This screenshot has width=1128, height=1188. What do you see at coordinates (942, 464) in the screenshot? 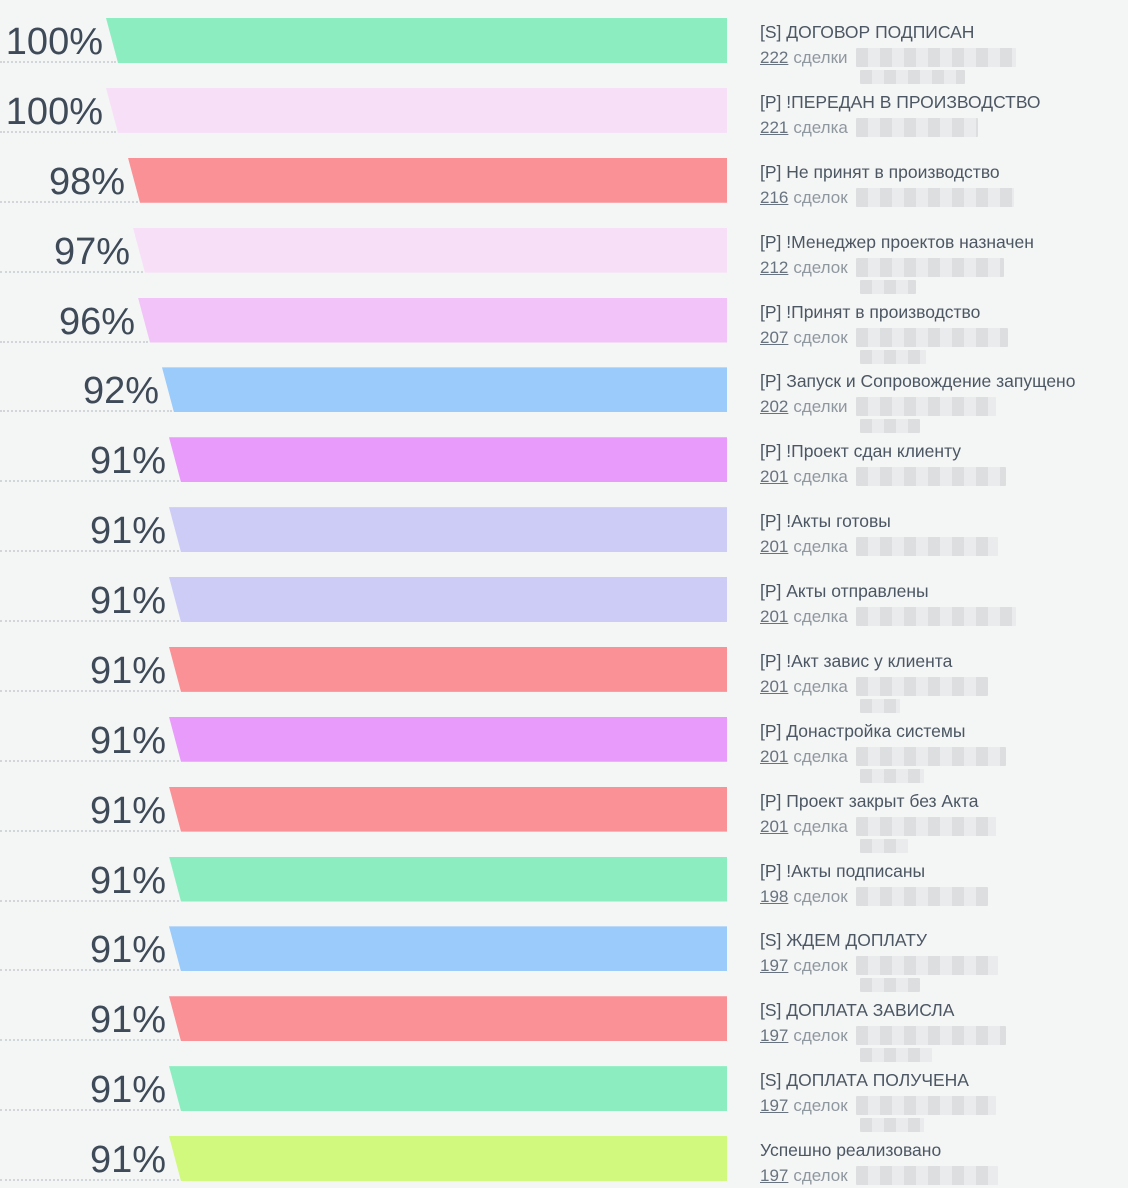
I see `stage-info: [P] !Проект сдан клиенту 201 сделка` at bounding box center [942, 464].